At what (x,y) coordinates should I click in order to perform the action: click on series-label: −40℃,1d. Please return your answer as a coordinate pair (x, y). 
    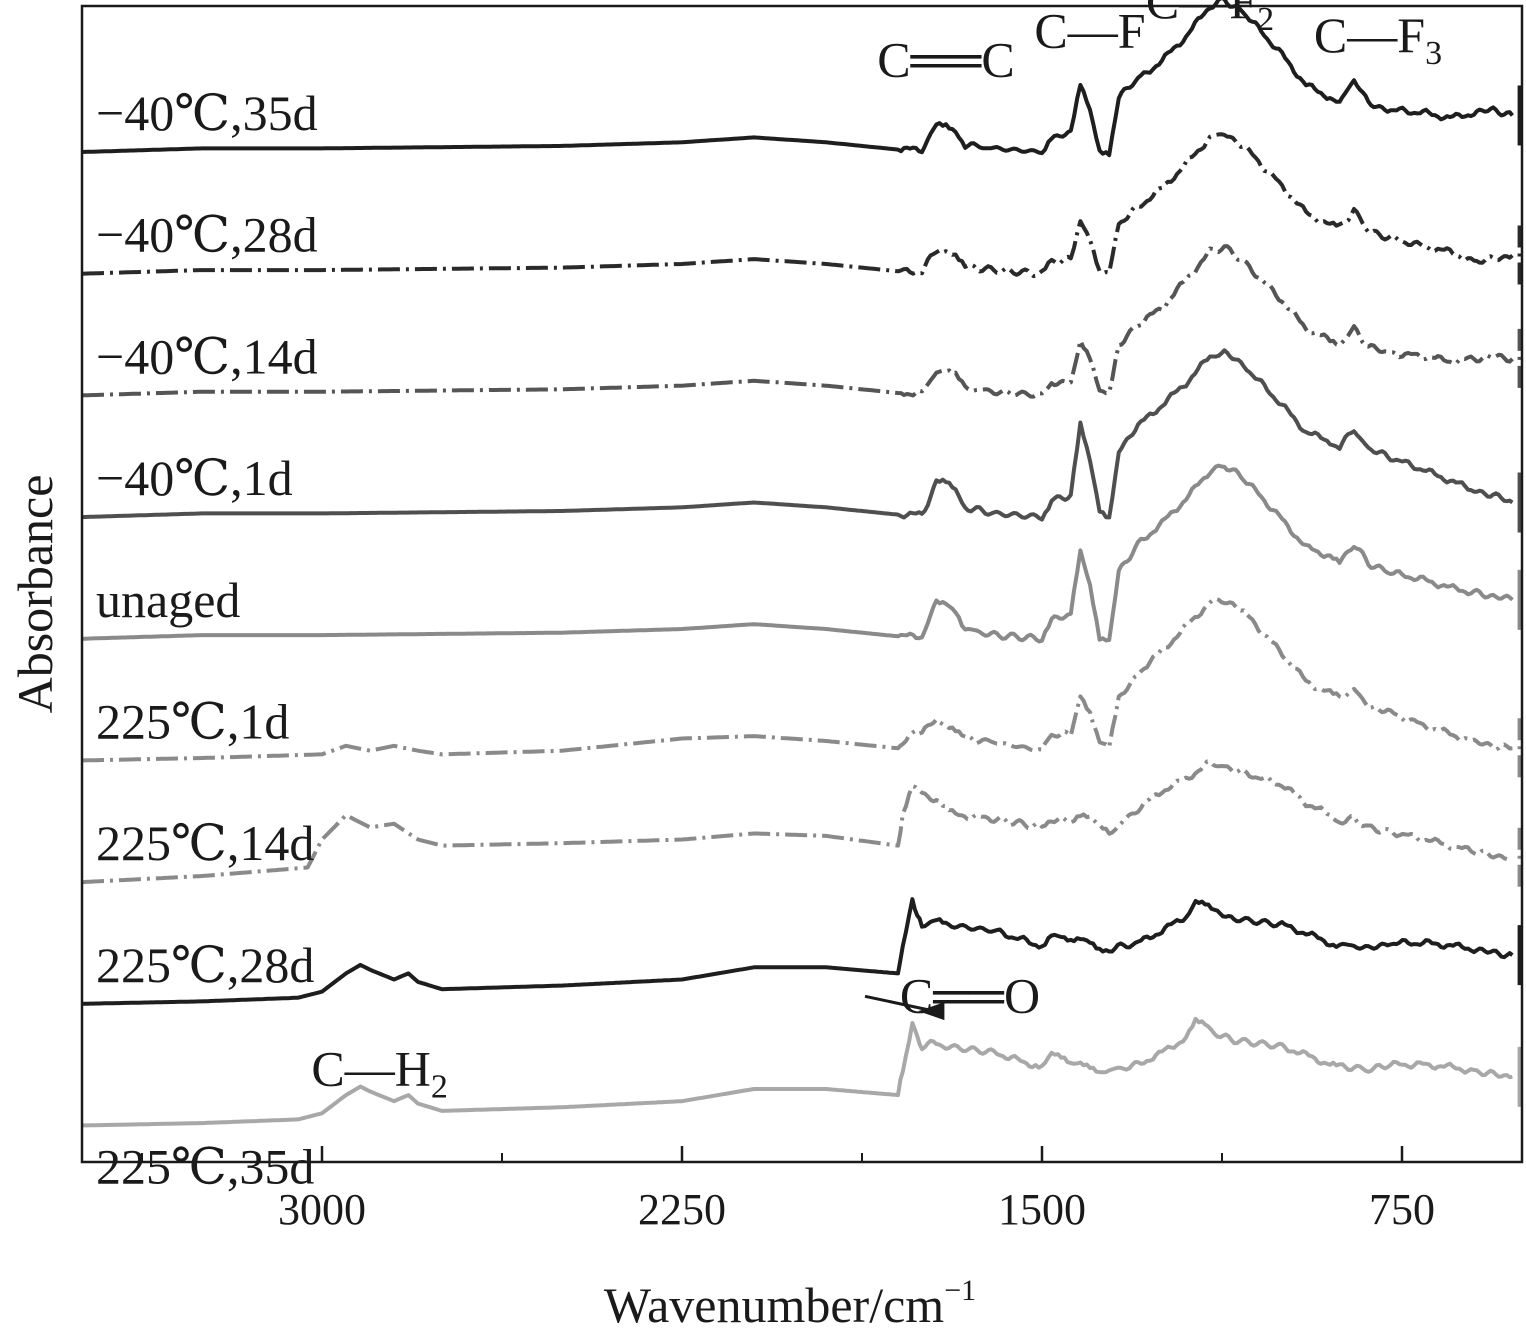
    Looking at the image, I should click on (194, 478).